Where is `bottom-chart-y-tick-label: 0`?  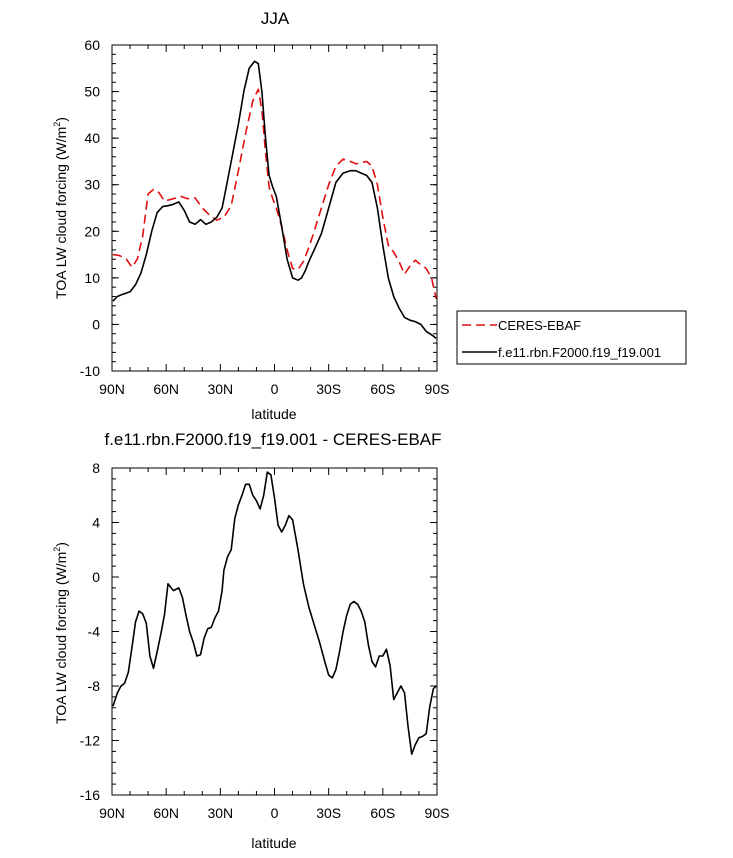
bottom-chart-y-tick-label: 0 is located at coordinates (96, 577).